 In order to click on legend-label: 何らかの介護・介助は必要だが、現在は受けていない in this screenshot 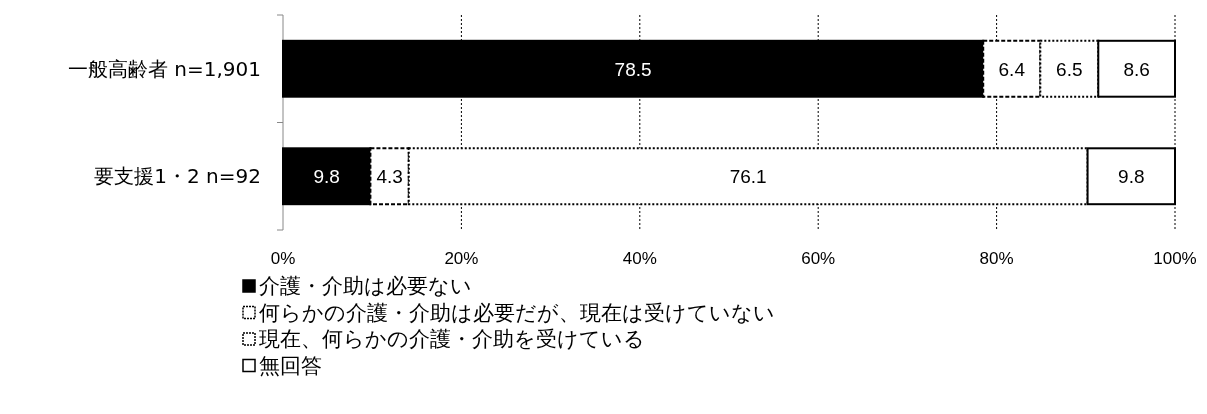, I will do `click(517, 312)`.